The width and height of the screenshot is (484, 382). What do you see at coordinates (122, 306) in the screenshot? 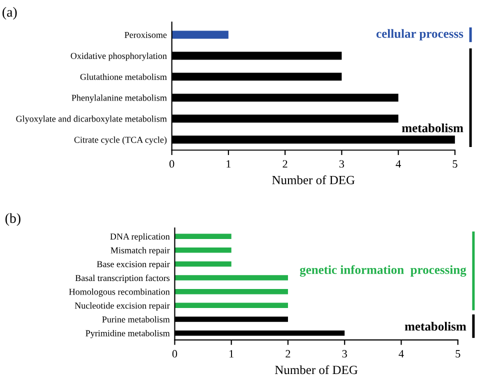
I see `y-tick-label: Nucleotide excision repair` at bounding box center [122, 306].